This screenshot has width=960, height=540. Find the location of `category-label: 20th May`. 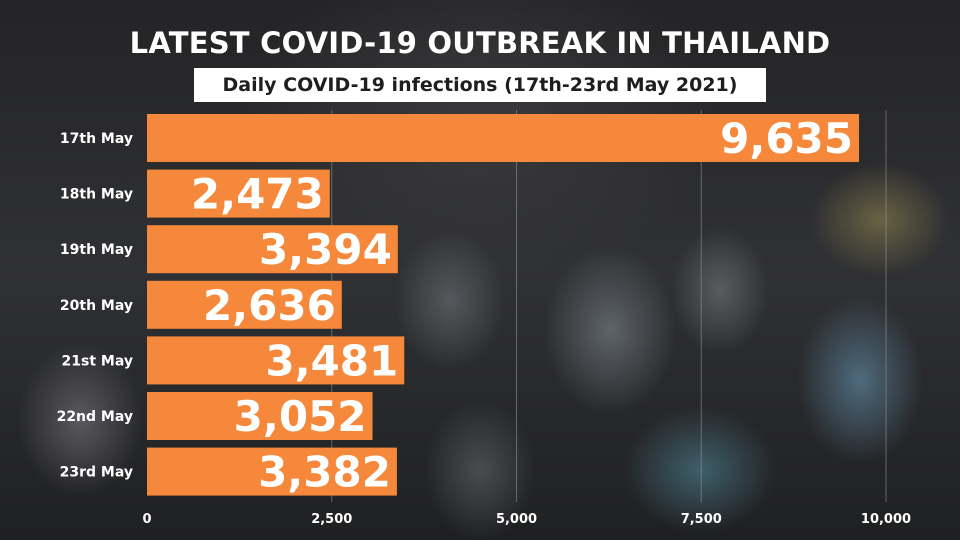

category-label: 20th May is located at coordinates (96, 306).